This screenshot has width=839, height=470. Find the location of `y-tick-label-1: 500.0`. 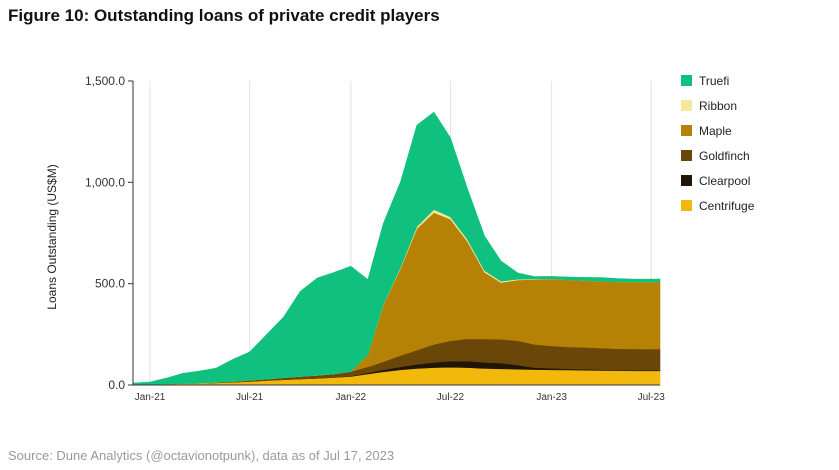

y-tick-label-1: 500.0 is located at coordinates (110, 284).